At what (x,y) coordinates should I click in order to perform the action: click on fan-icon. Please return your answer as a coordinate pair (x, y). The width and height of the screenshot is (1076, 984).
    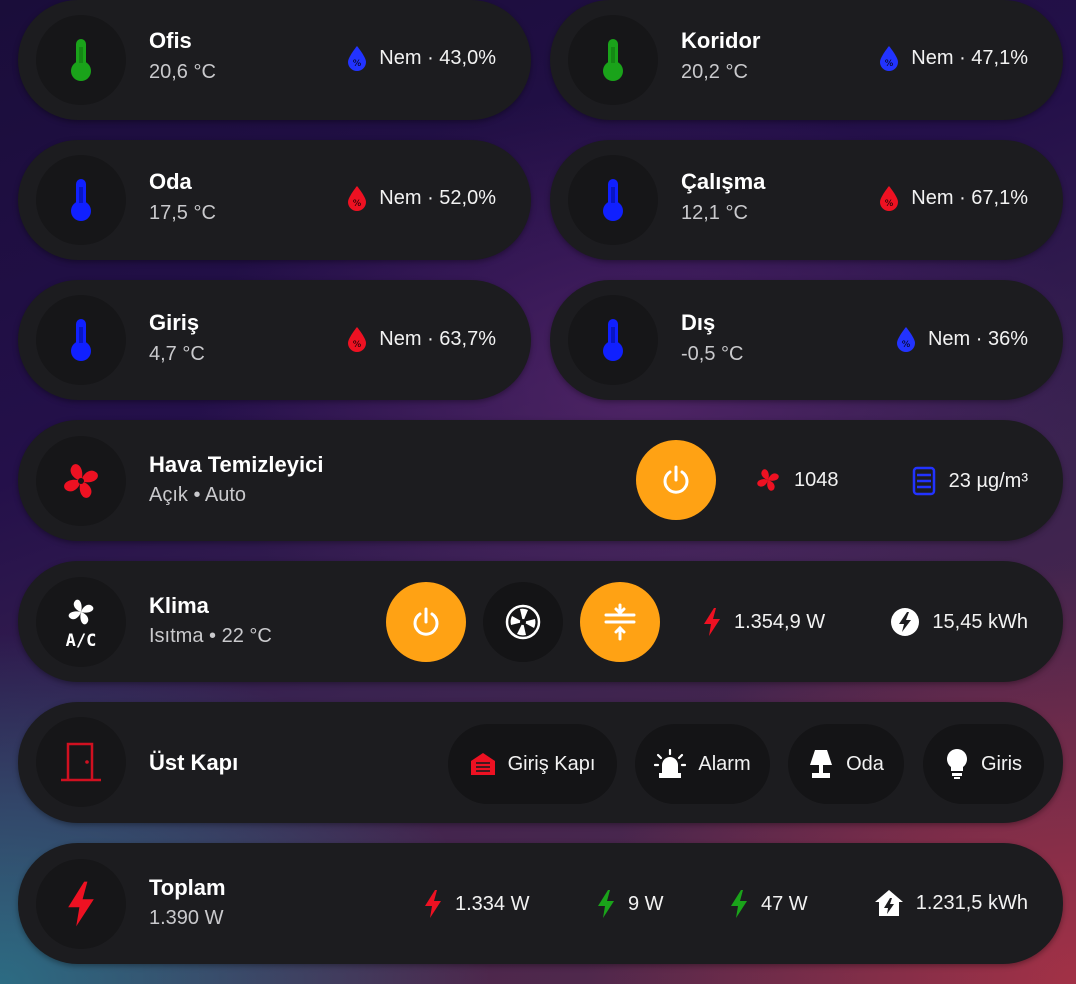
    Looking at the image, I should click on (81, 481).